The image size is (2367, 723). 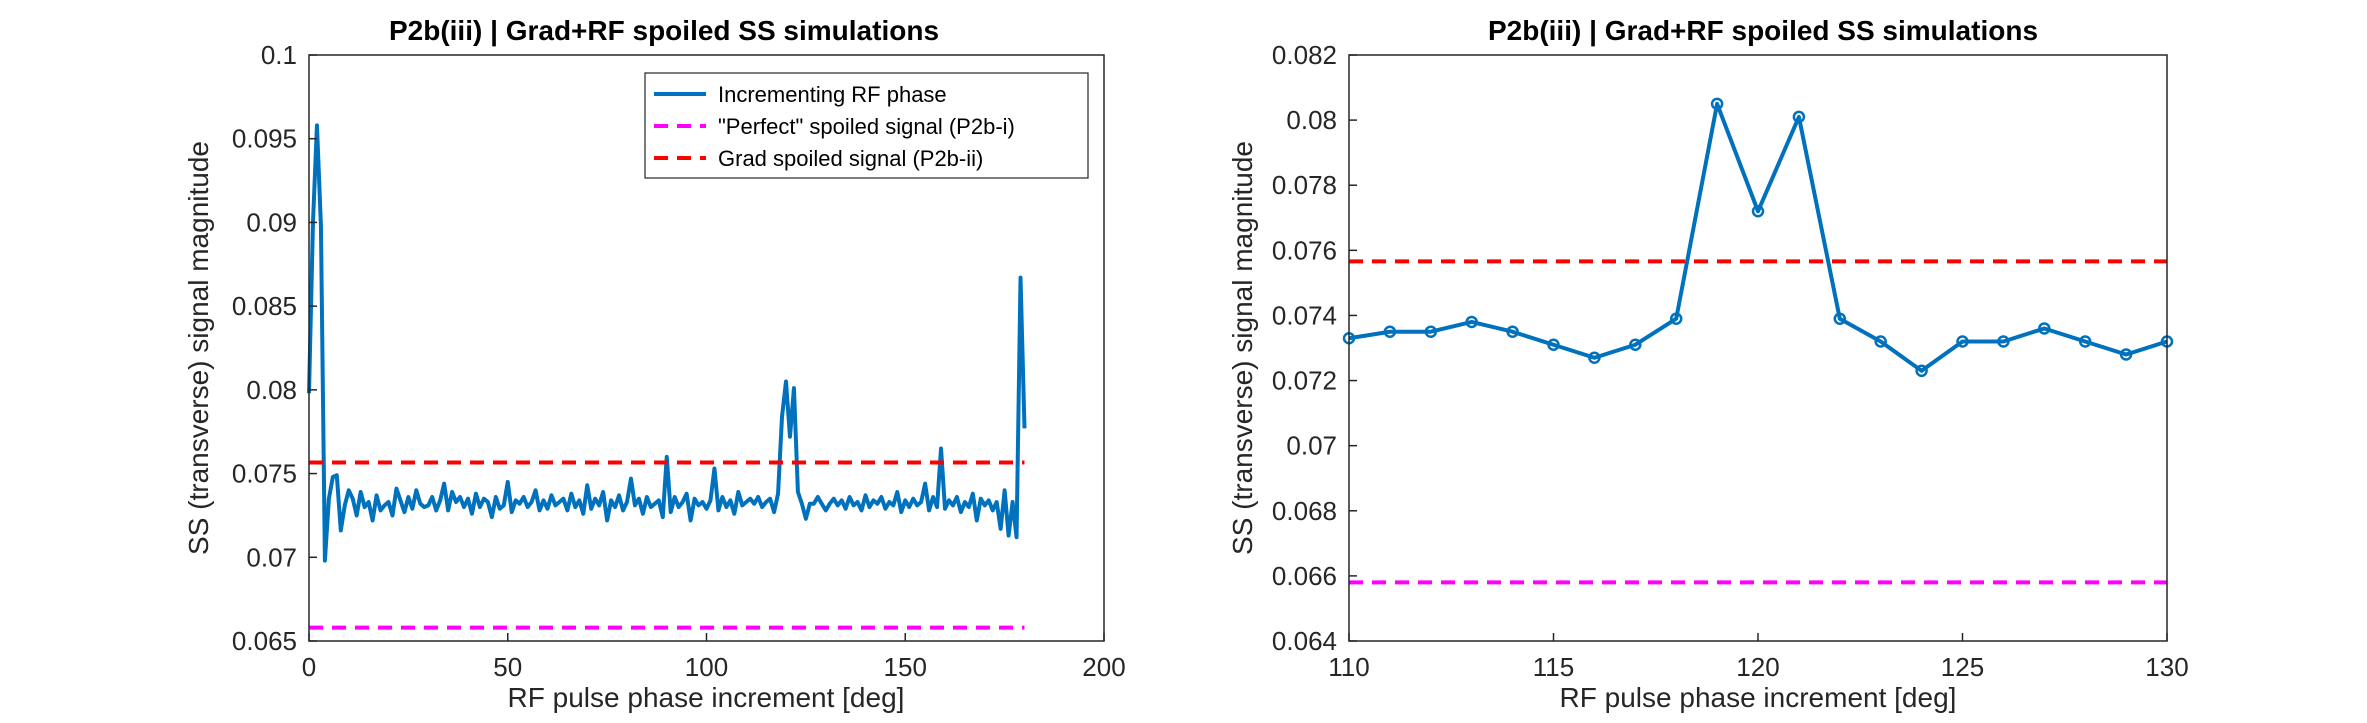 I want to click on chart-right-y-tick-label: 0.066, so click(x=1304, y=576).